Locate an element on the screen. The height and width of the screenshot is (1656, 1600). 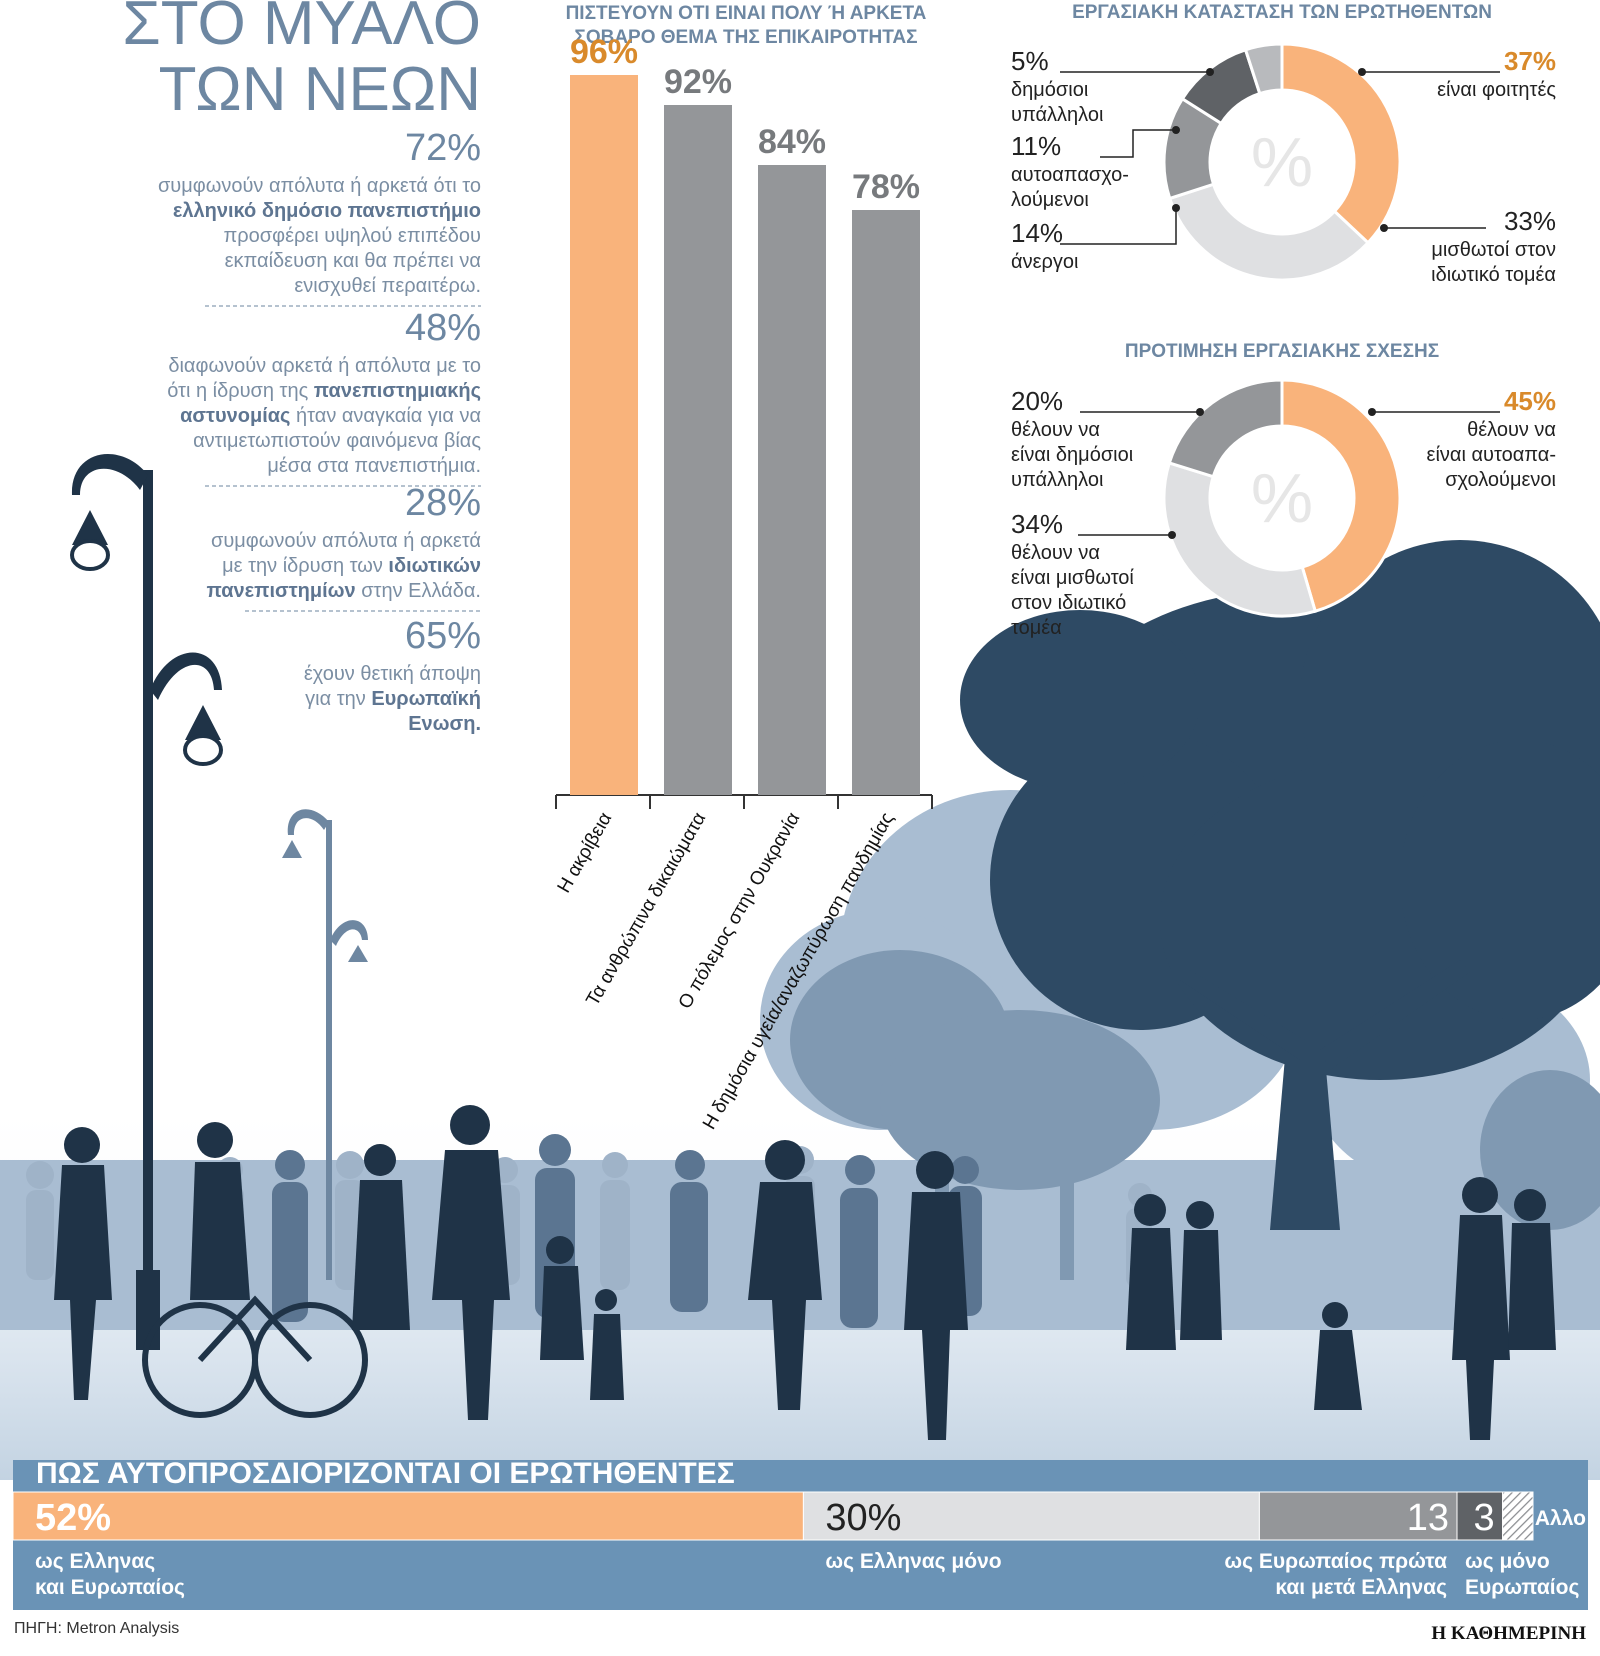
donut-slice-self is located at coordinates (1341, 496).